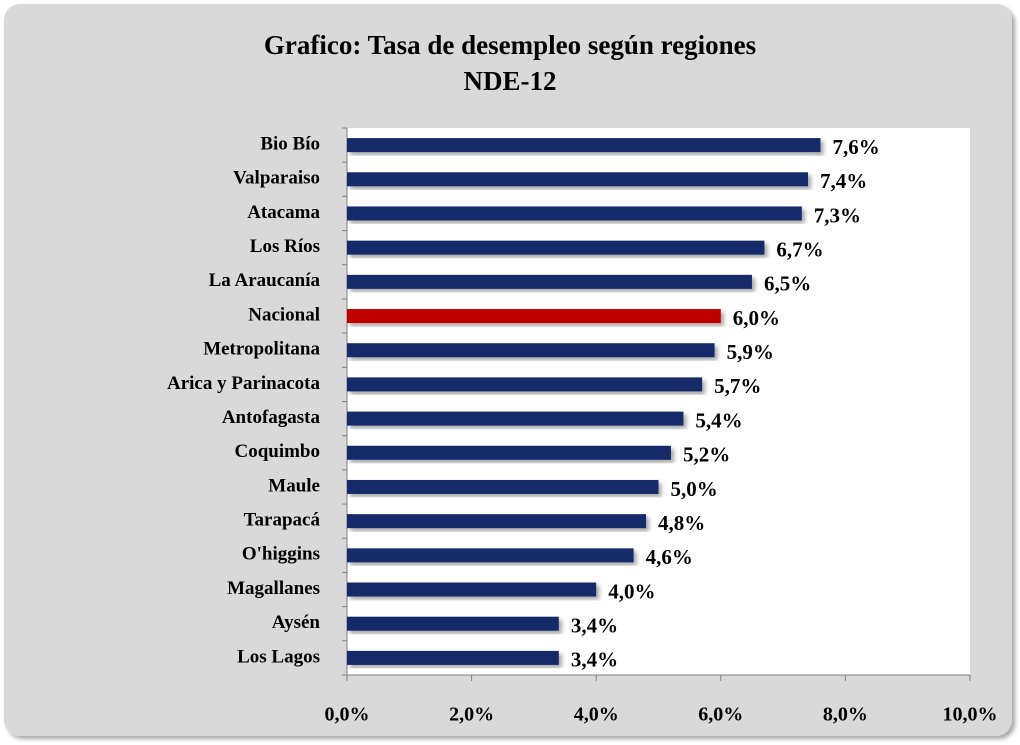 The height and width of the screenshot is (745, 1020). I want to click on y-tick-label: Los Ríos, so click(285, 246).